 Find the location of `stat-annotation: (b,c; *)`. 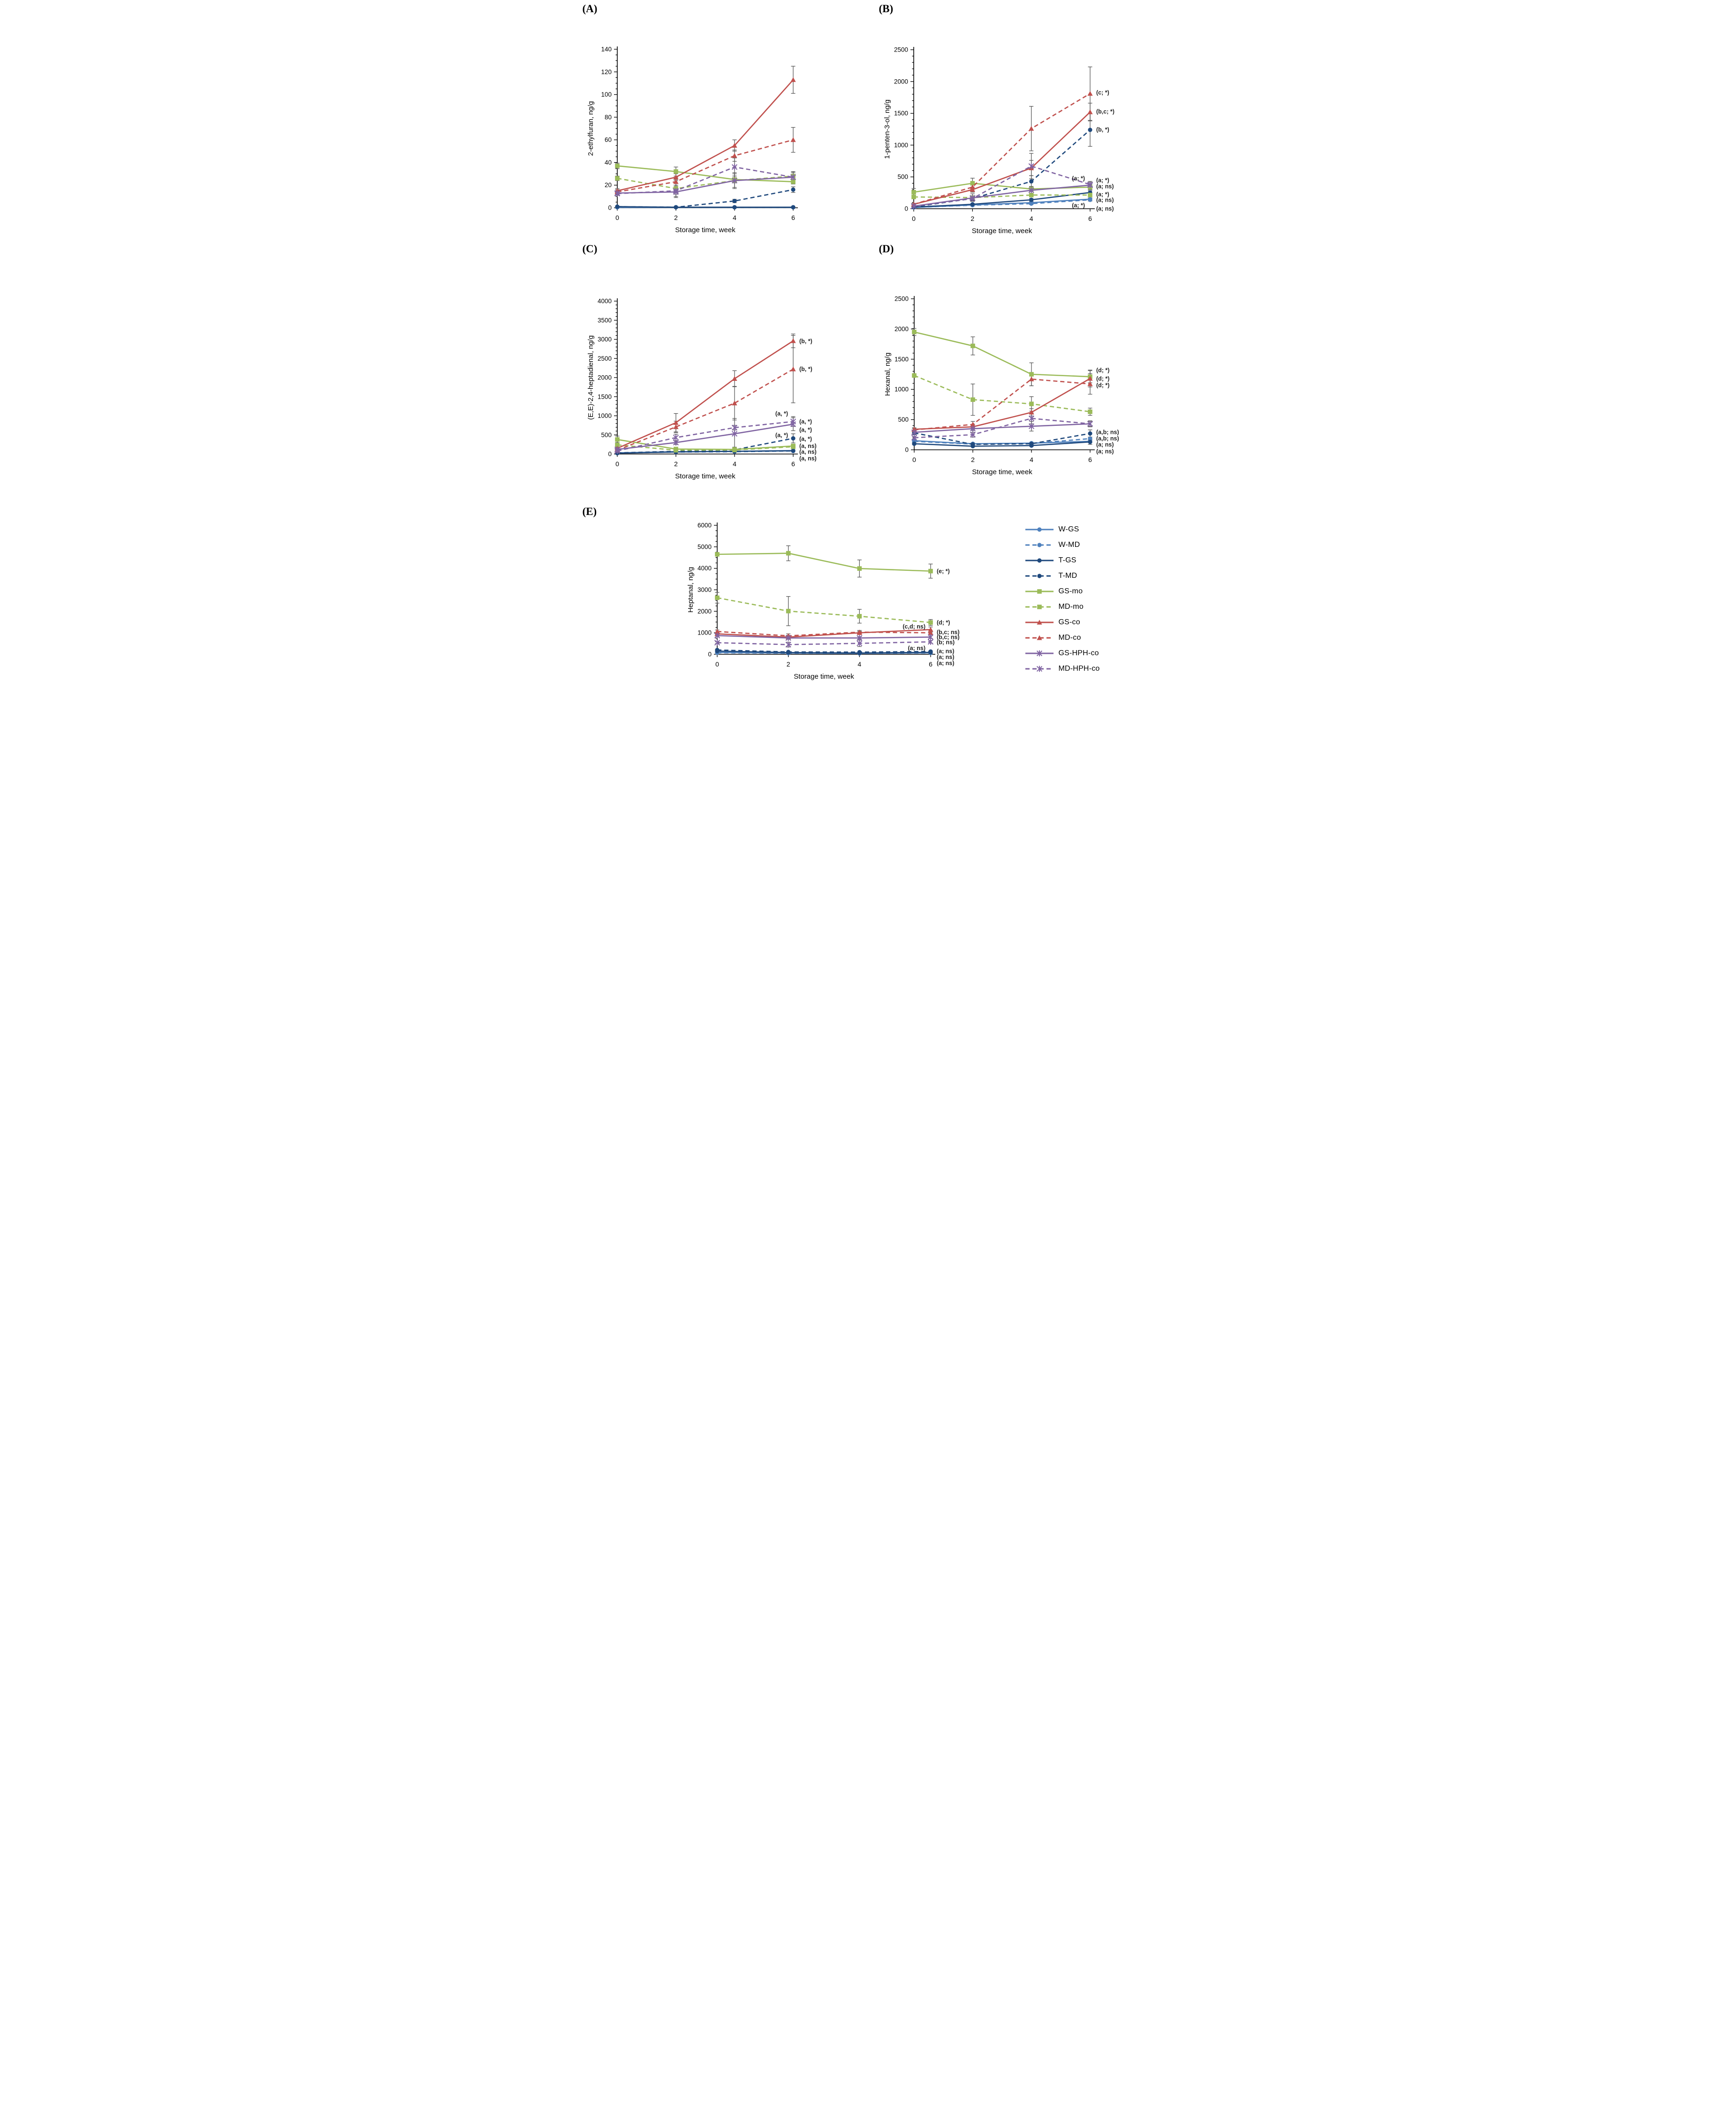

stat-annotation: (b,c; *) is located at coordinates (1105, 112).